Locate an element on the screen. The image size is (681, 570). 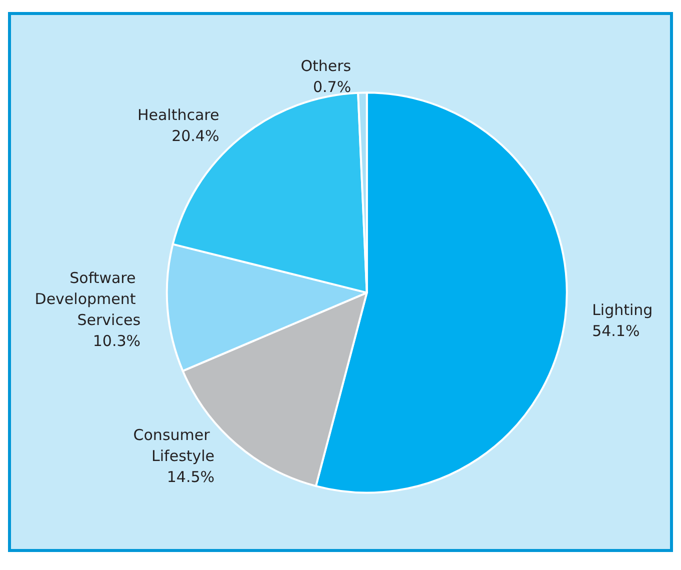
data-label: 0.7% is located at coordinates (332, 87).